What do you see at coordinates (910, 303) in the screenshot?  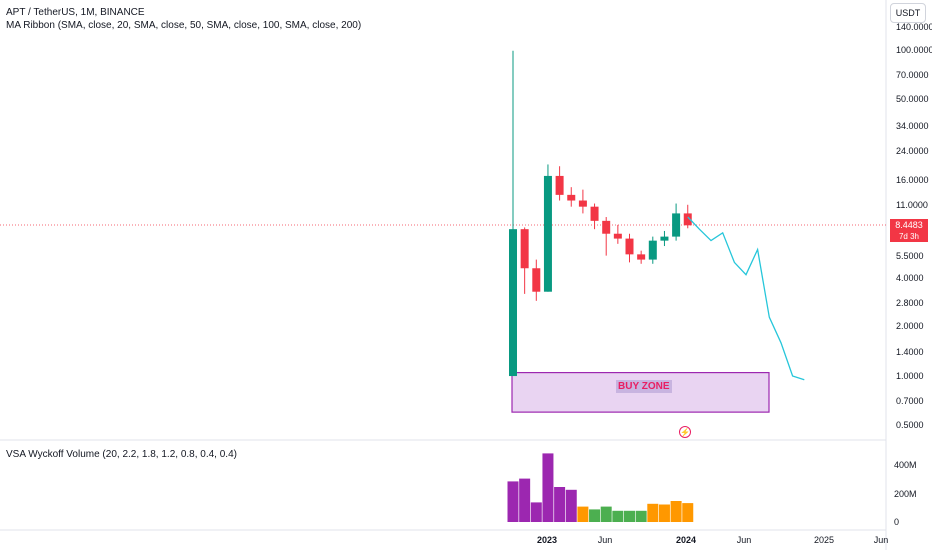 I see `price-tick-label: 2.8000` at bounding box center [910, 303].